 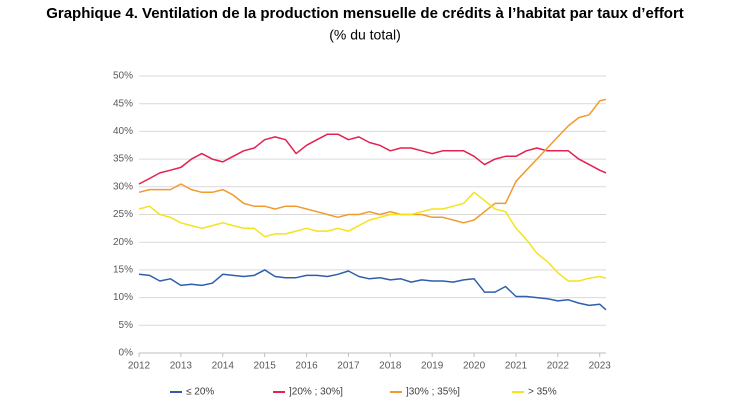 I want to click on x-tick-label: 2014, so click(x=223, y=366).